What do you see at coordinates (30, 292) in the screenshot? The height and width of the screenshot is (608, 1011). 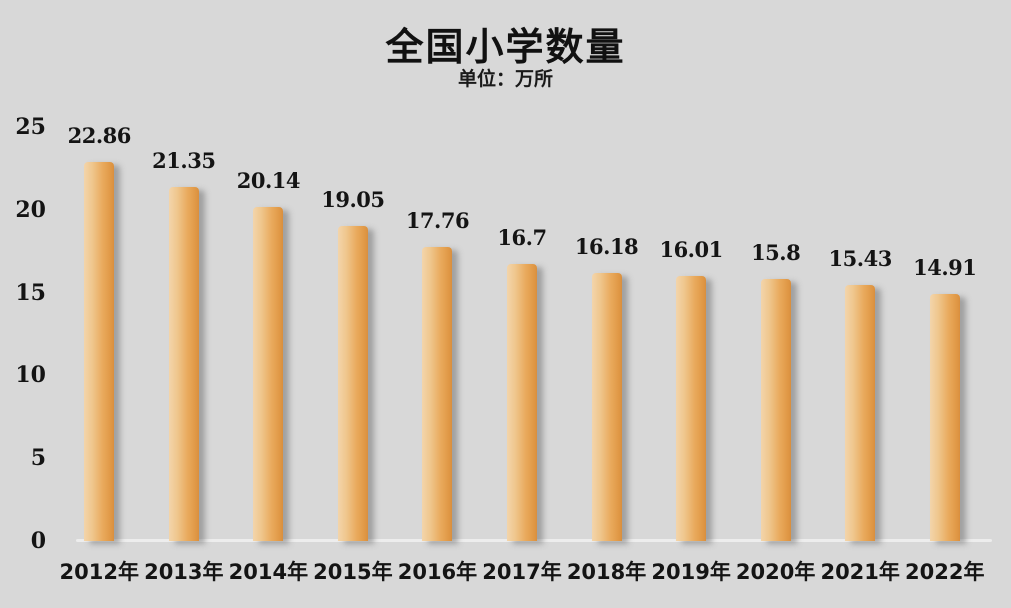 I see `y-axis-tick-label: 15` at bounding box center [30, 292].